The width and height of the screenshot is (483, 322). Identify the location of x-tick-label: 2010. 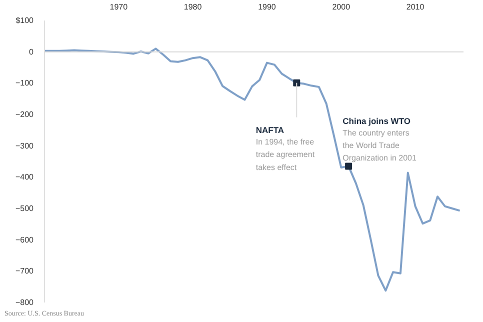
(415, 7).